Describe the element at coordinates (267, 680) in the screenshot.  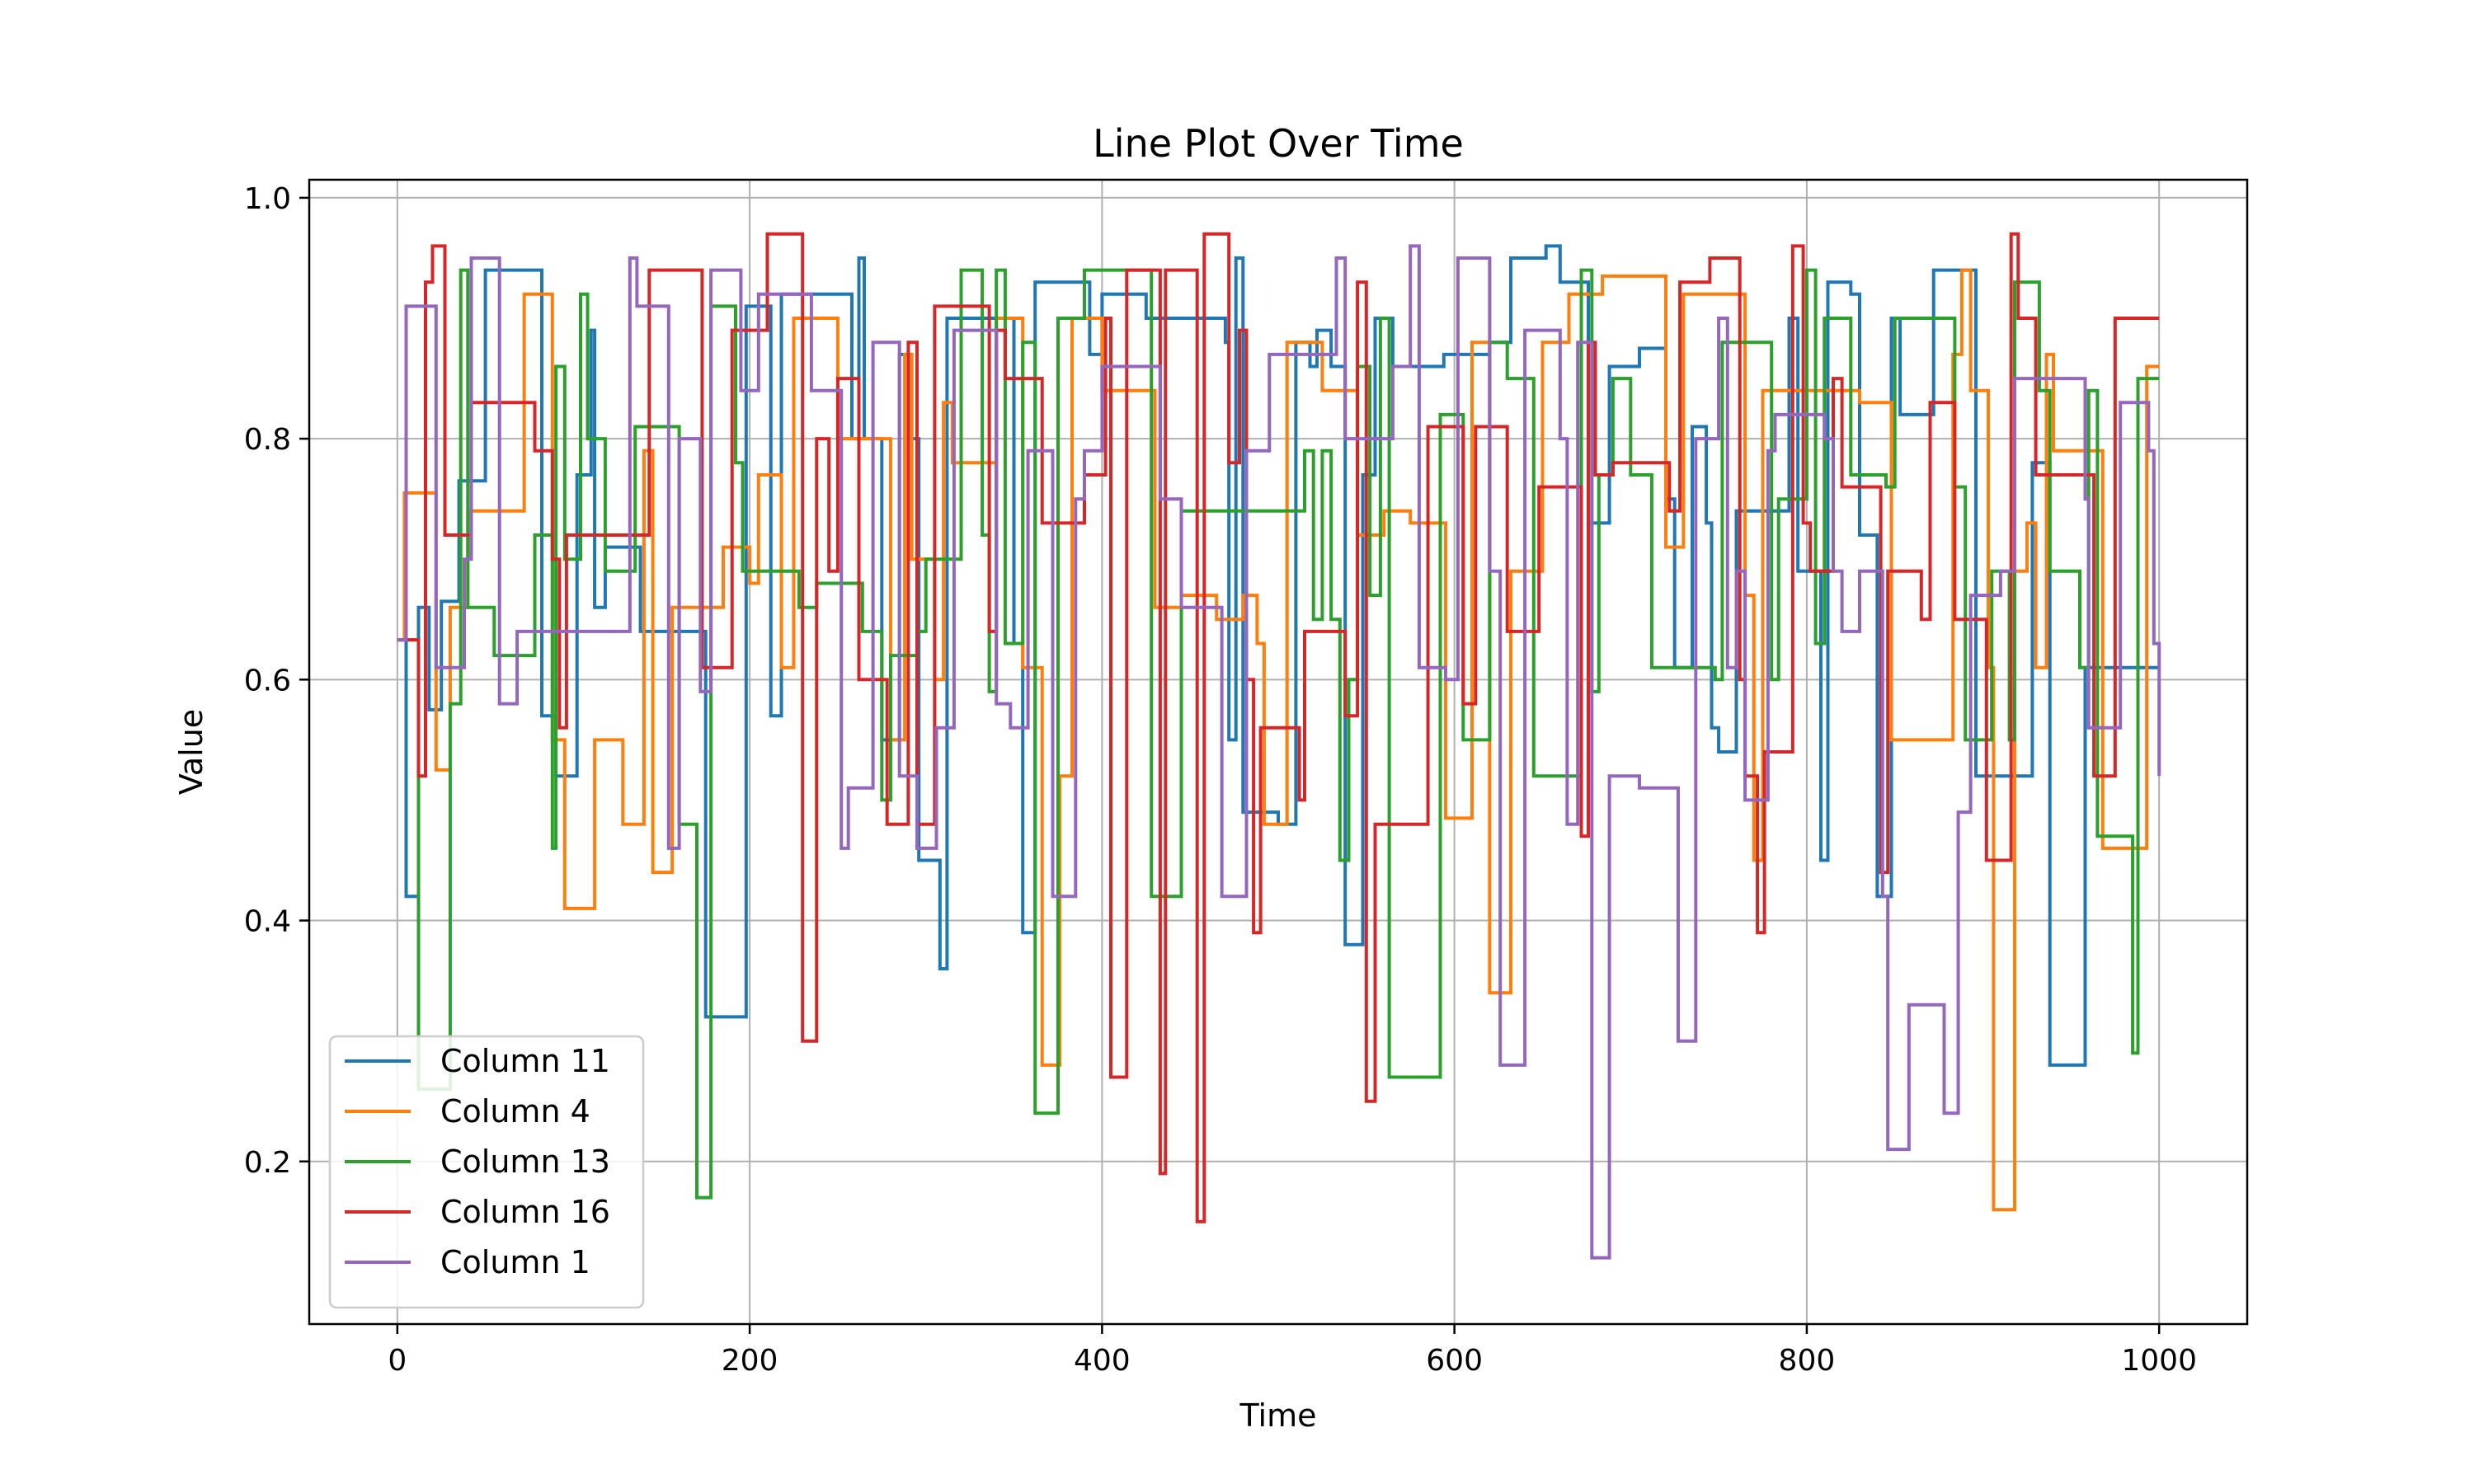
I see `y-tick-label: 0.6` at that location.